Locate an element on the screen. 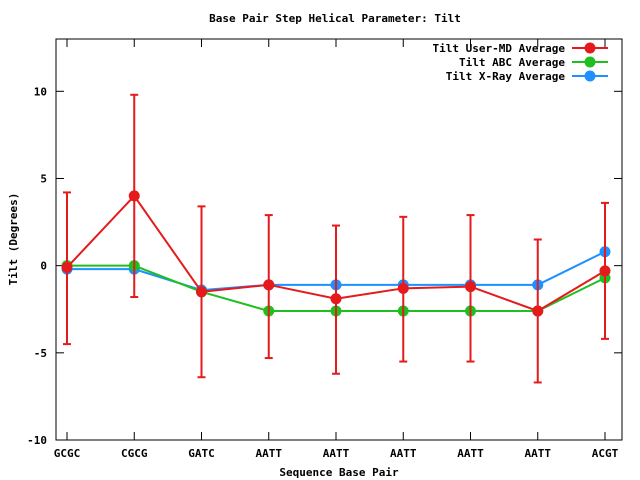 This screenshot has width=640, height=480. x-tick-label: ACGT is located at coordinates (605, 453).